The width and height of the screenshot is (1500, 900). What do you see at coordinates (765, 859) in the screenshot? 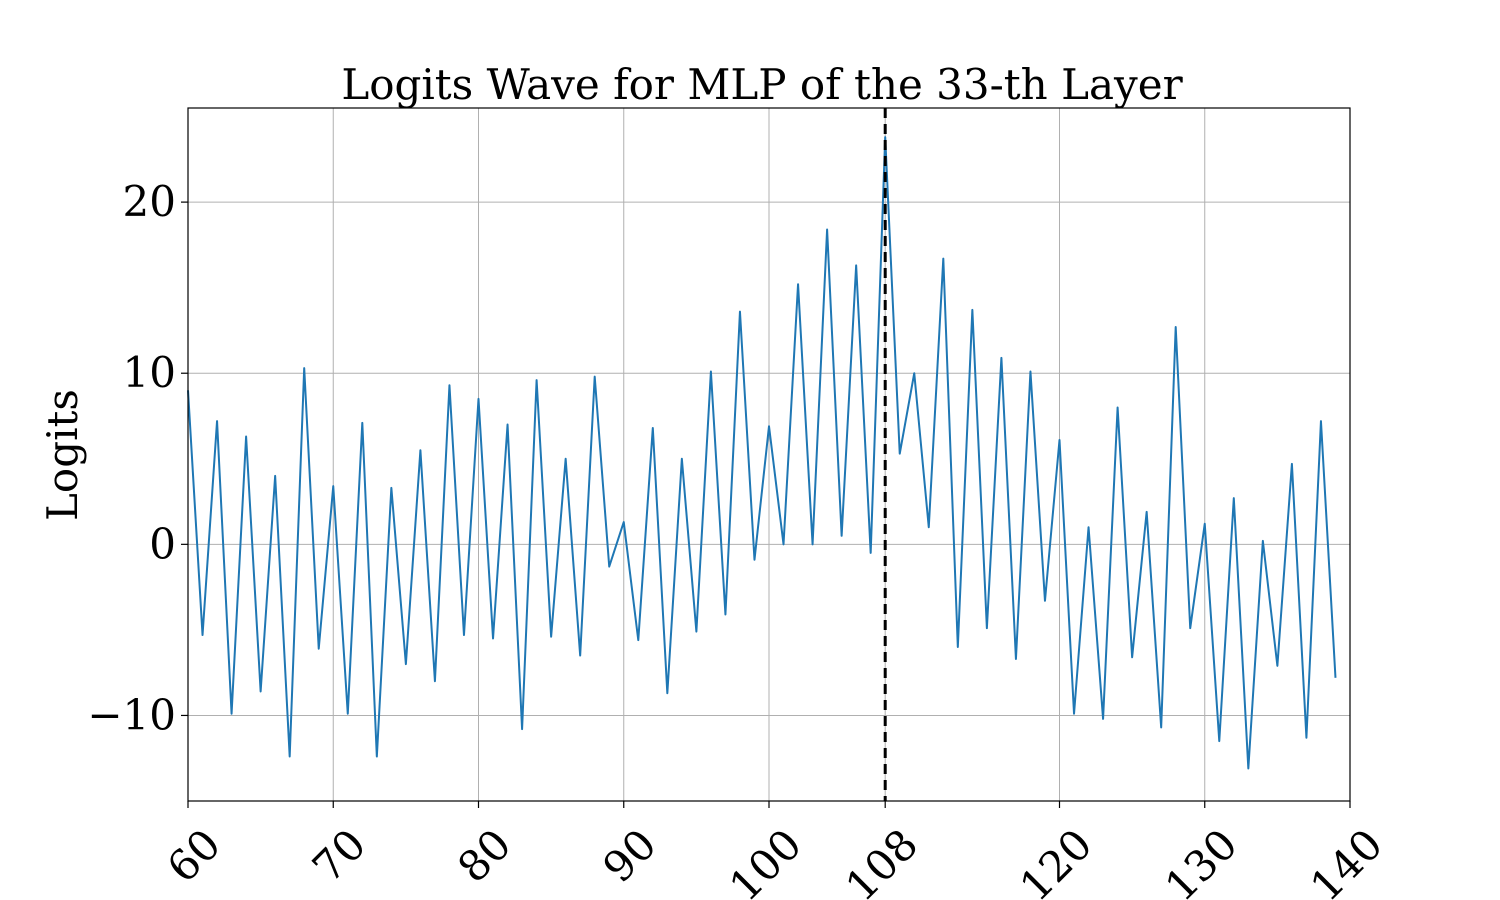
I see `x-tick-label: 100` at bounding box center [765, 859].